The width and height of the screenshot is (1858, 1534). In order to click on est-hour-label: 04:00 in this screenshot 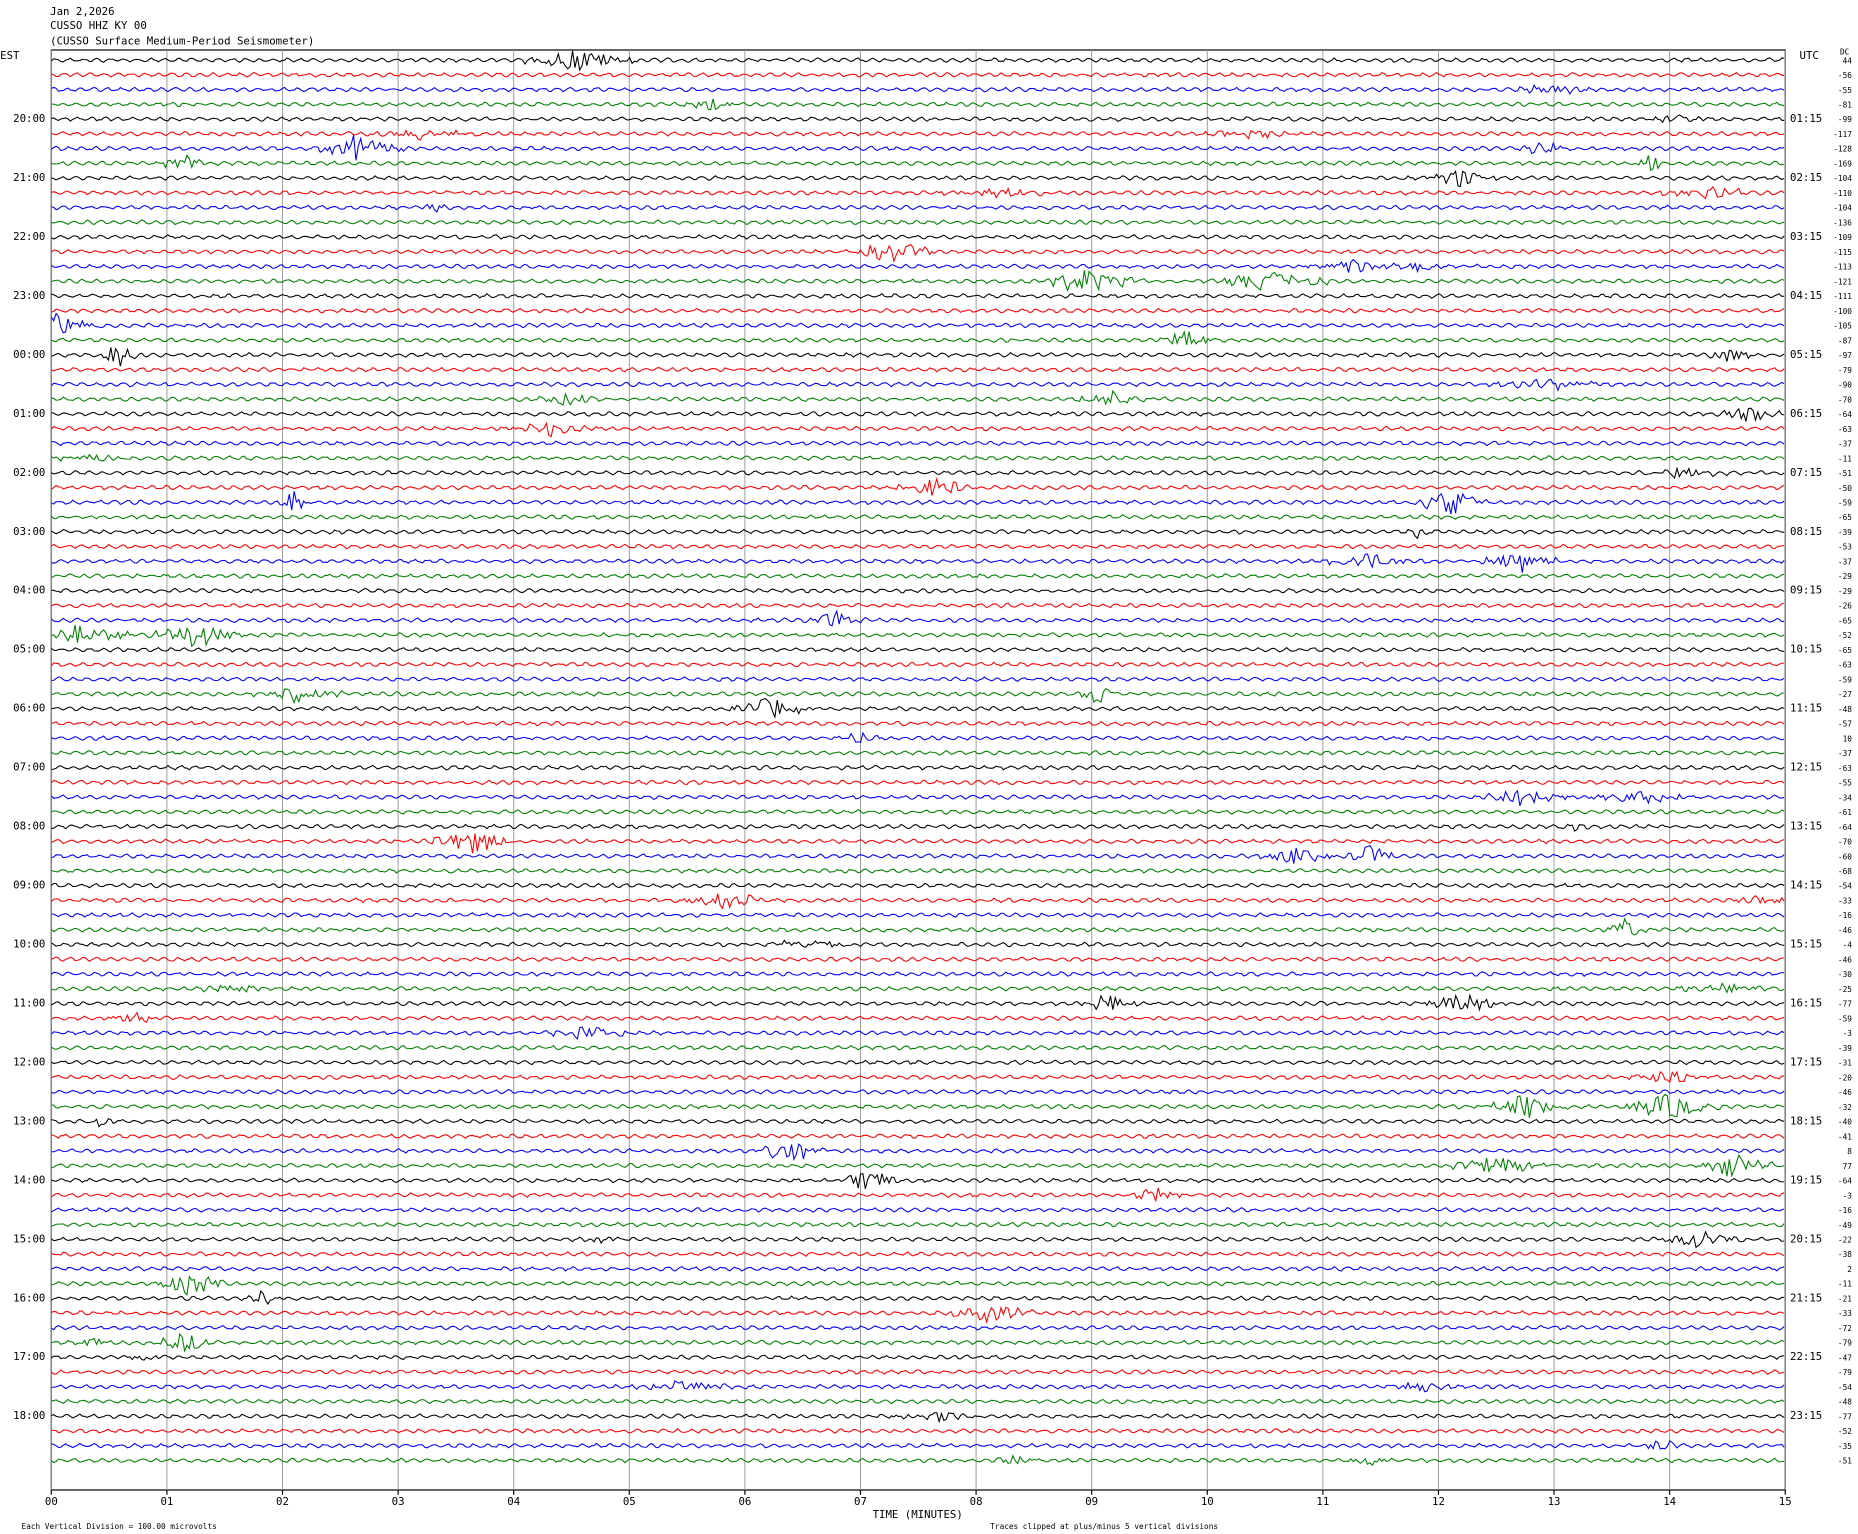, I will do `click(29, 590)`.